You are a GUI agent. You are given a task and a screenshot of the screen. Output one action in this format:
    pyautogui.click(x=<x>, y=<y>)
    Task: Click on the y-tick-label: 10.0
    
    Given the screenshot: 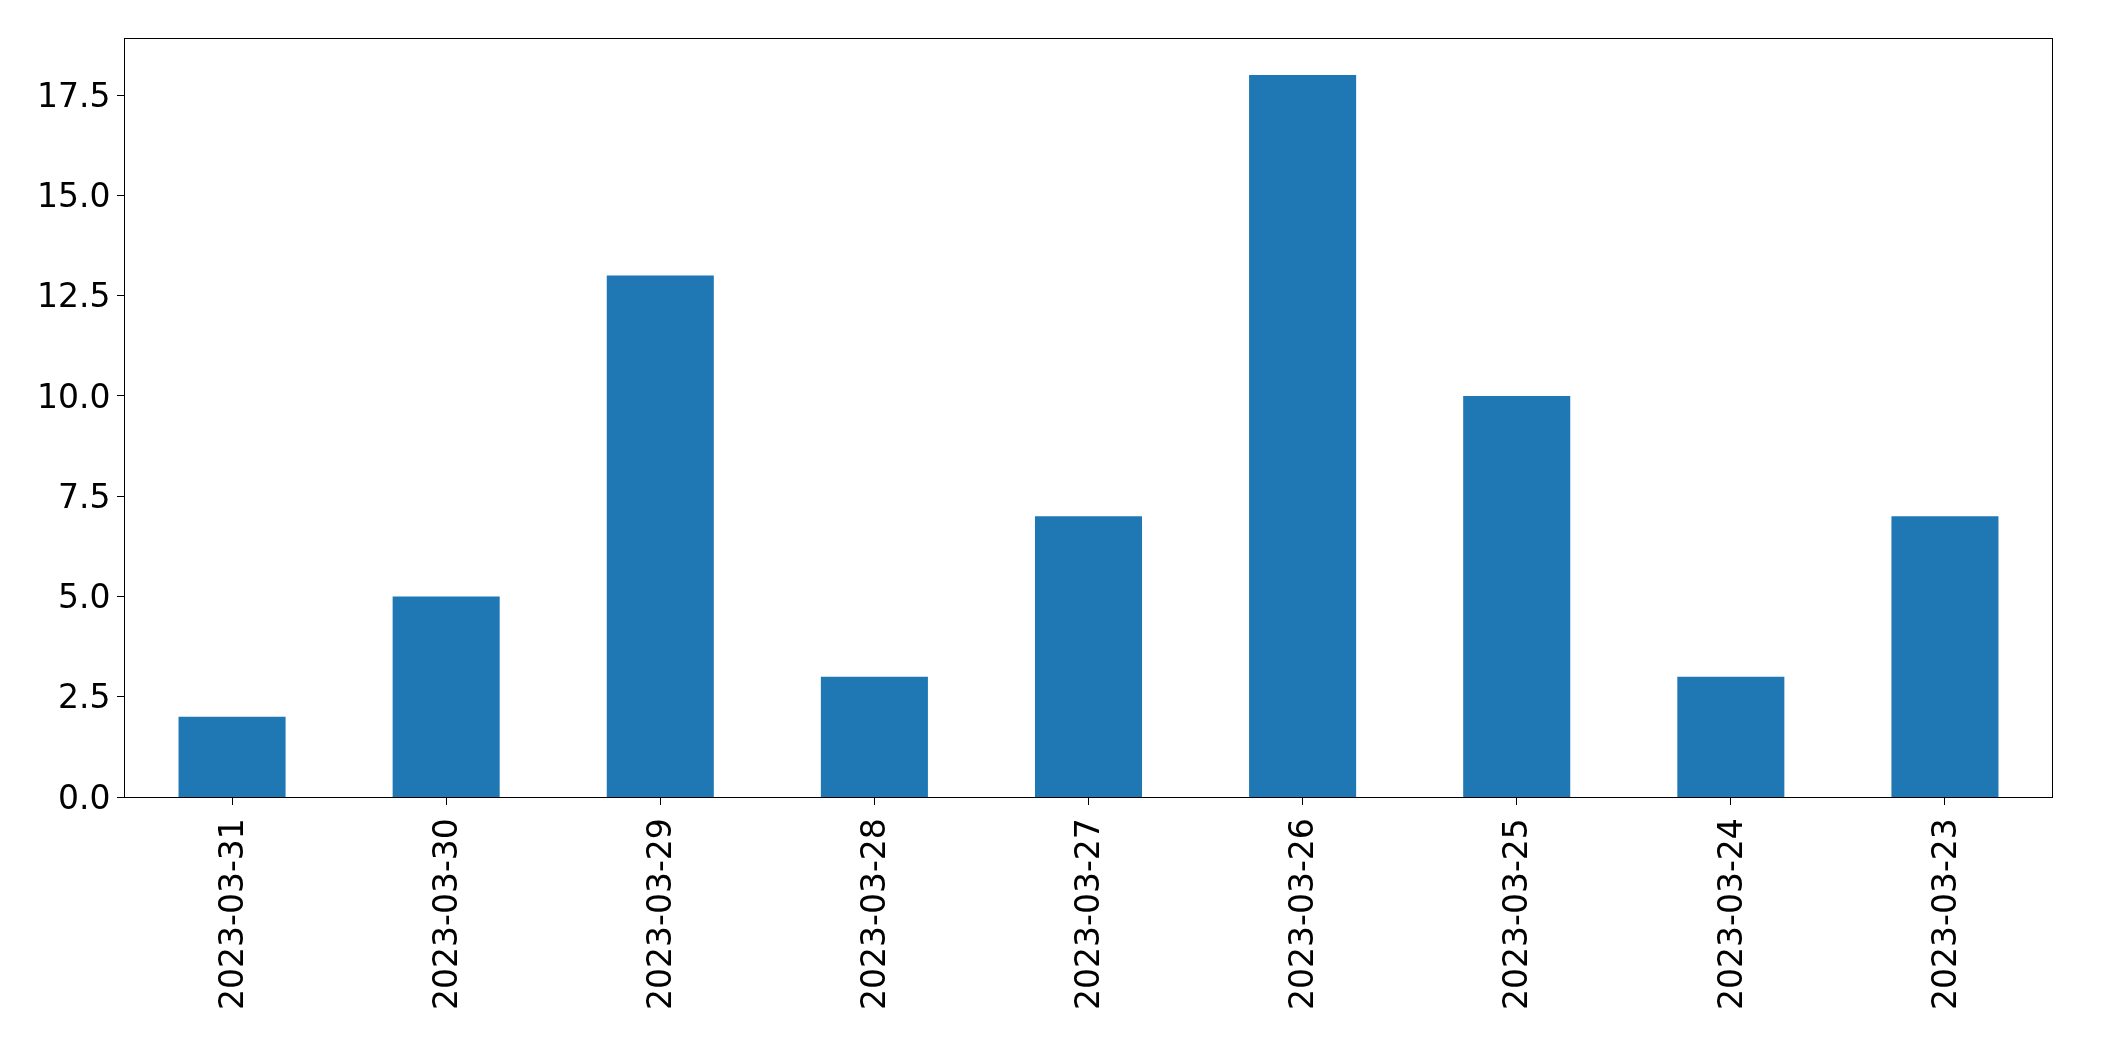 What is the action you would take?
    pyautogui.click(x=73, y=396)
    